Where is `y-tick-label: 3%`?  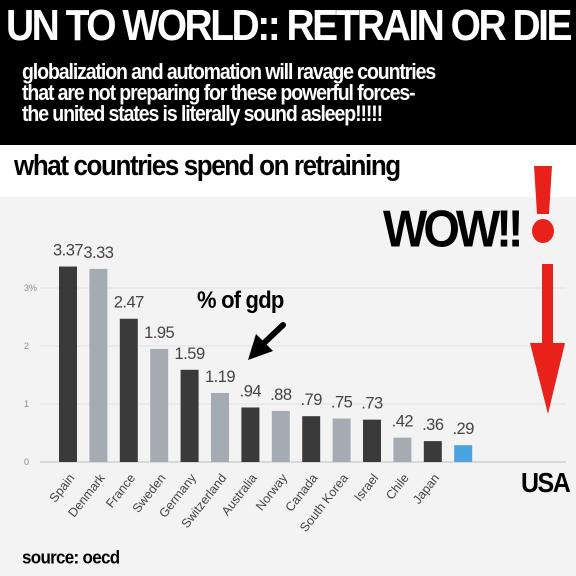 y-tick-label: 3% is located at coordinates (30, 288).